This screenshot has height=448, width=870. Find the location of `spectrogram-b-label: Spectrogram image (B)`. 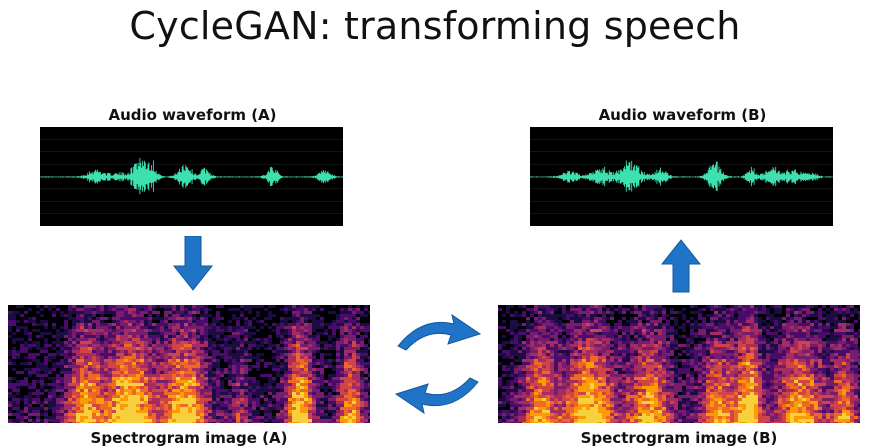

spectrogram-b-label: Spectrogram image (B) is located at coordinates (679, 438).